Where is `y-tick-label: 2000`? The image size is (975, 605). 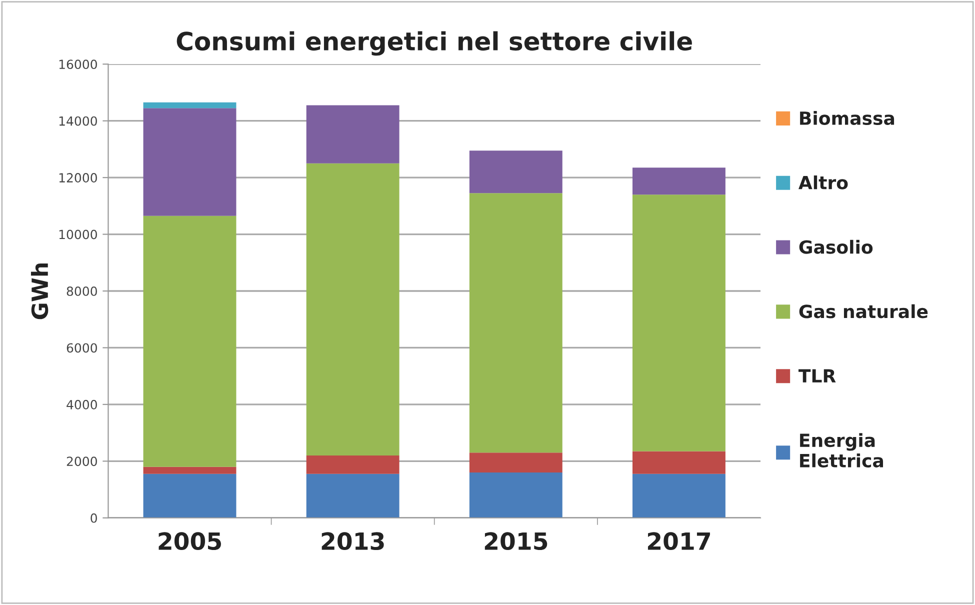
y-tick-label: 2000 is located at coordinates (81, 461).